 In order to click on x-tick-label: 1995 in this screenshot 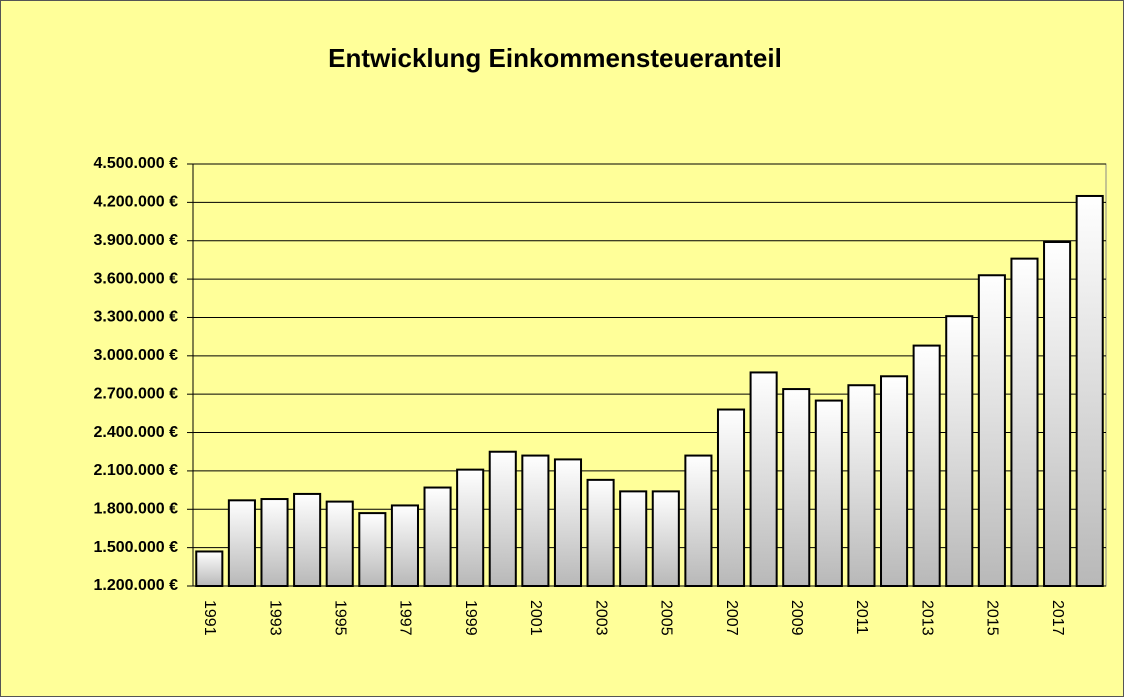, I will do `click(339, 618)`.